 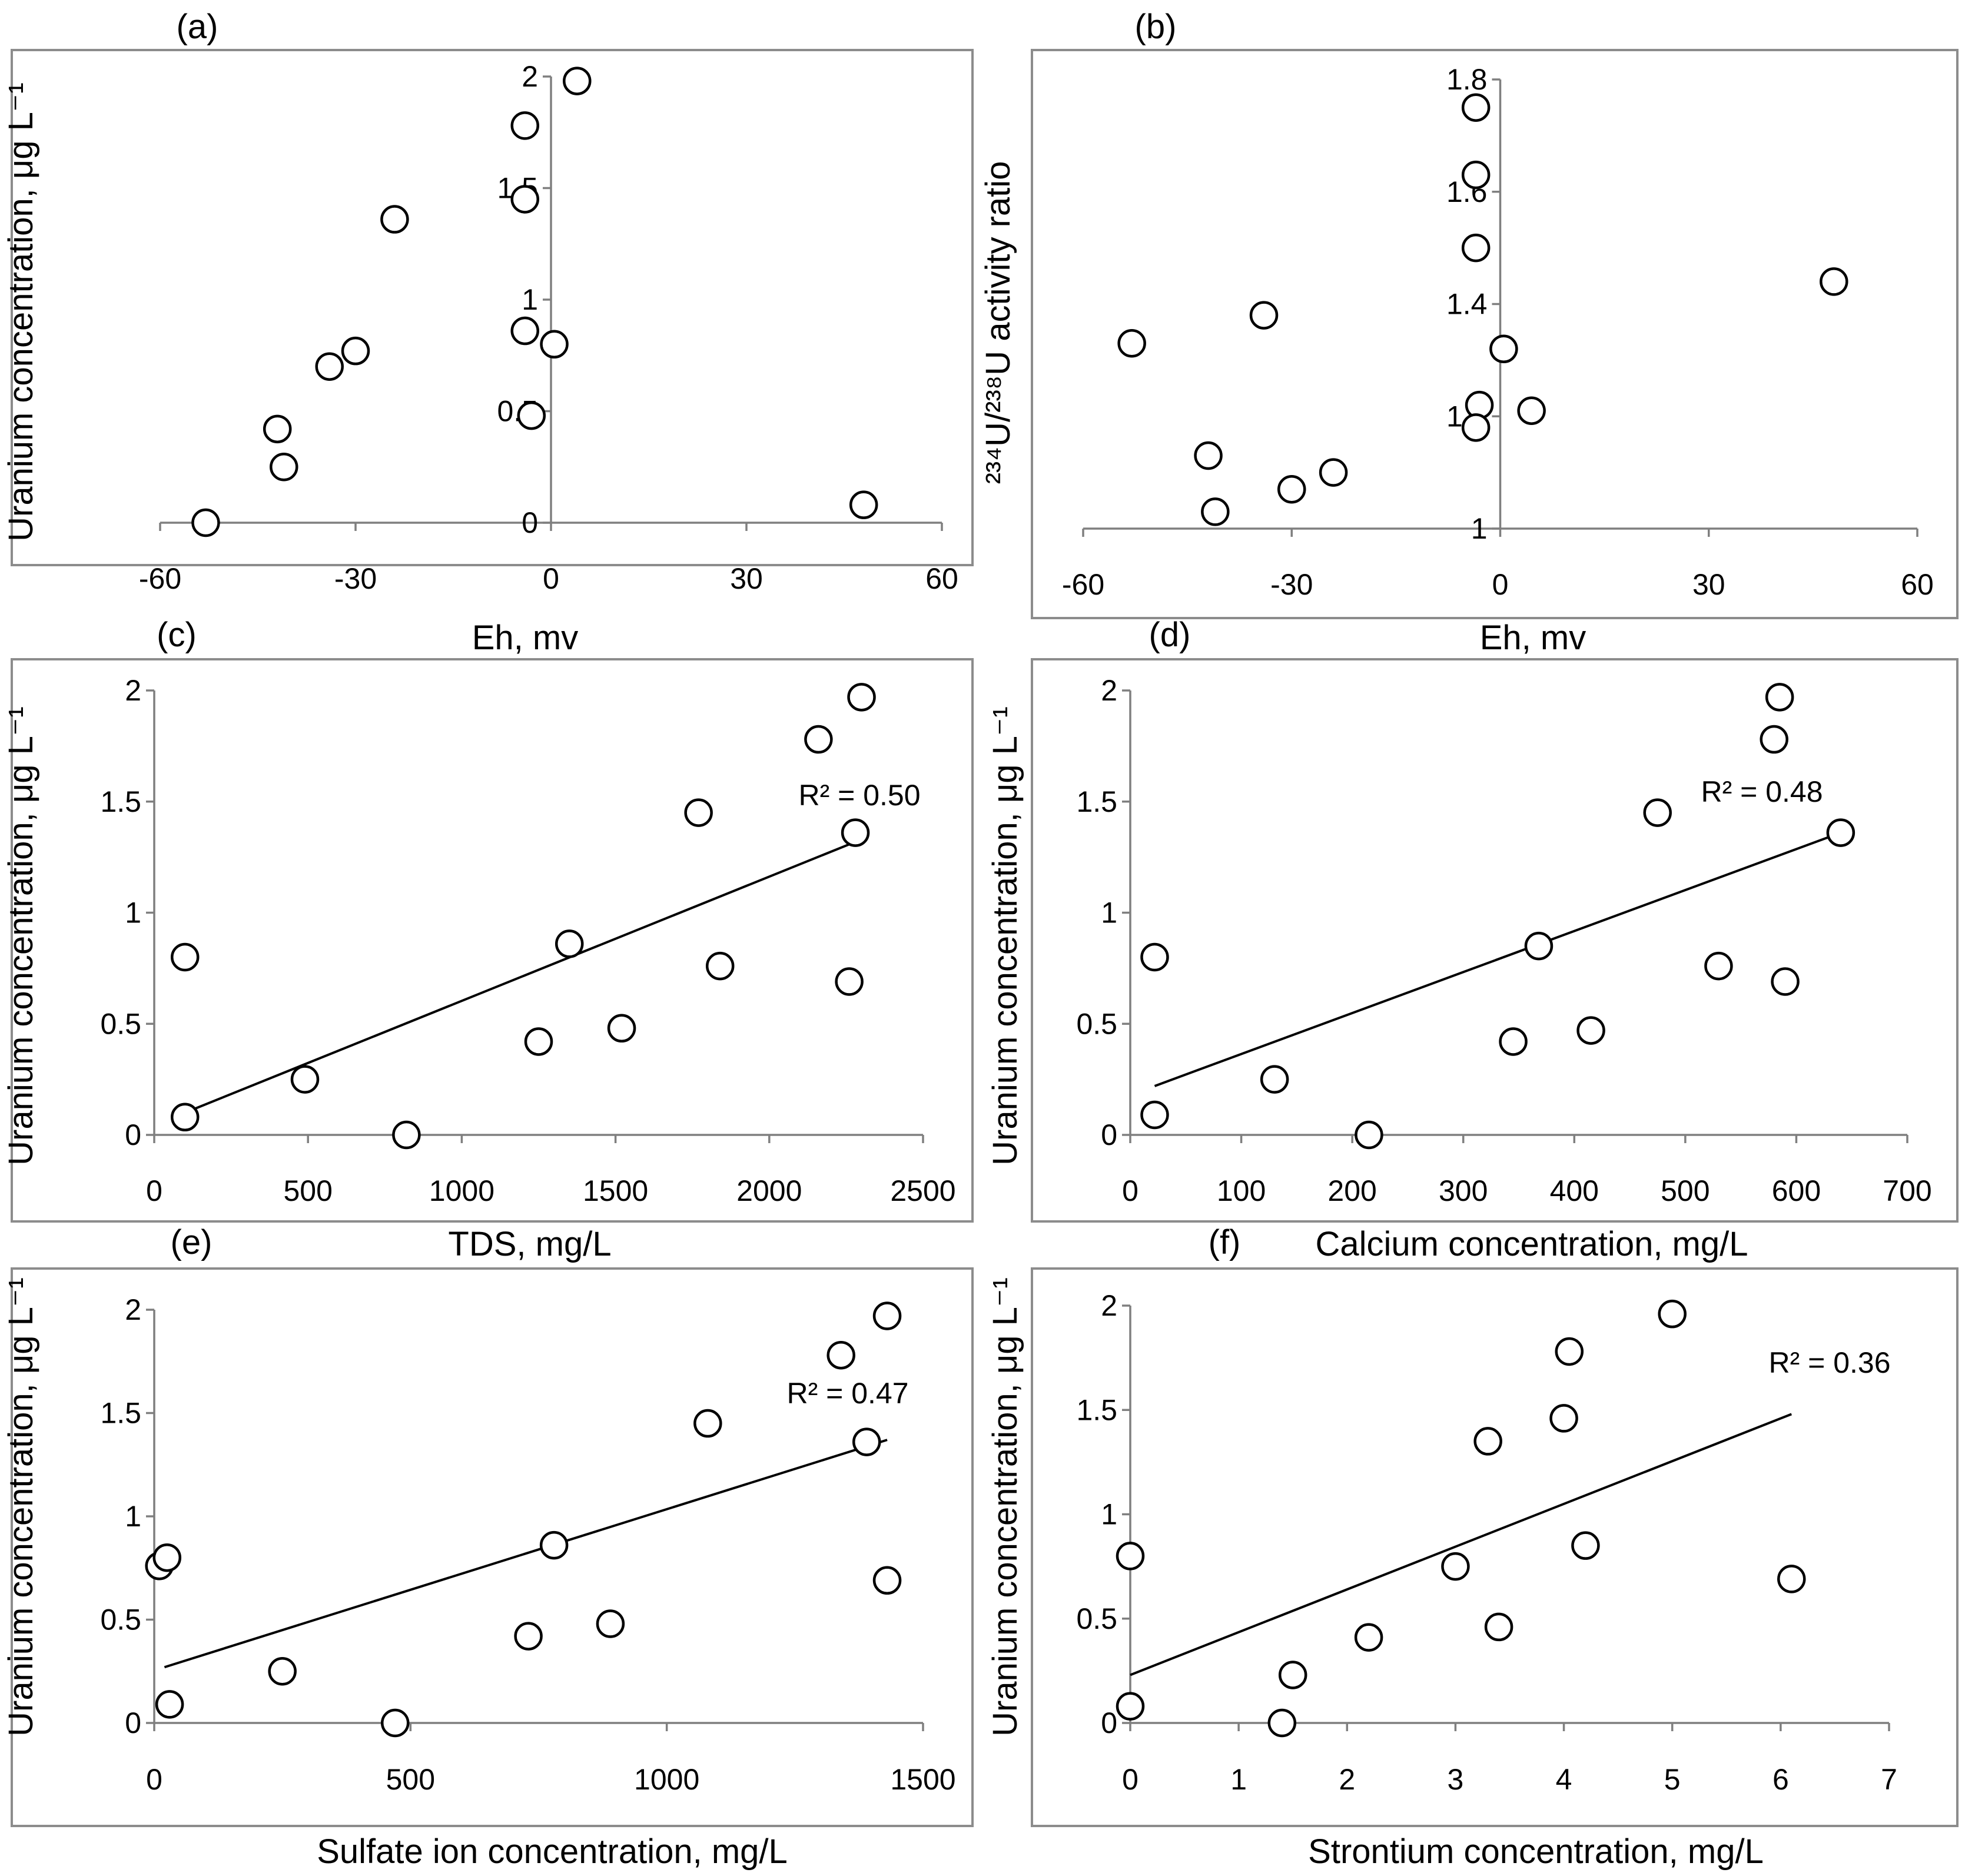 What do you see at coordinates (666, 1779) in the screenshot?
I see `x-tick-label: 1000` at bounding box center [666, 1779].